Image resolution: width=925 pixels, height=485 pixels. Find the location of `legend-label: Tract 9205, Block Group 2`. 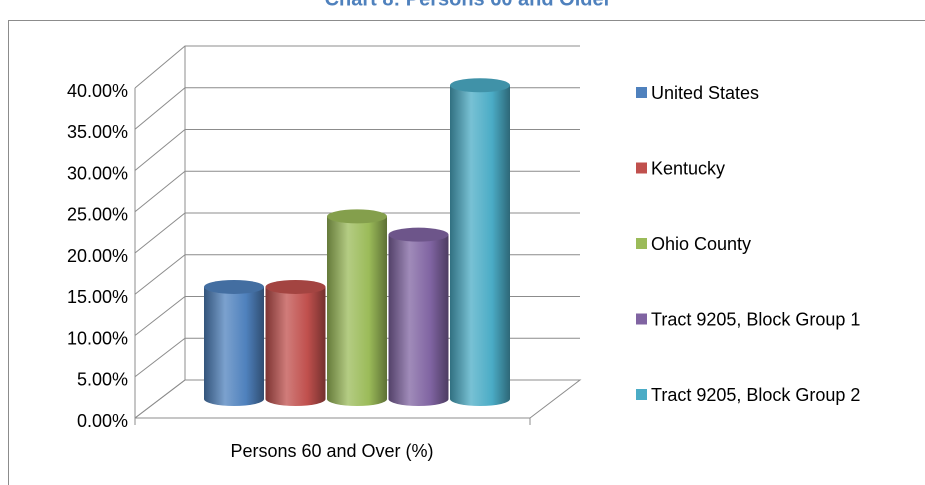

legend-label: Tract 9205, Block Group 2 is located at coordinates (755, 395).